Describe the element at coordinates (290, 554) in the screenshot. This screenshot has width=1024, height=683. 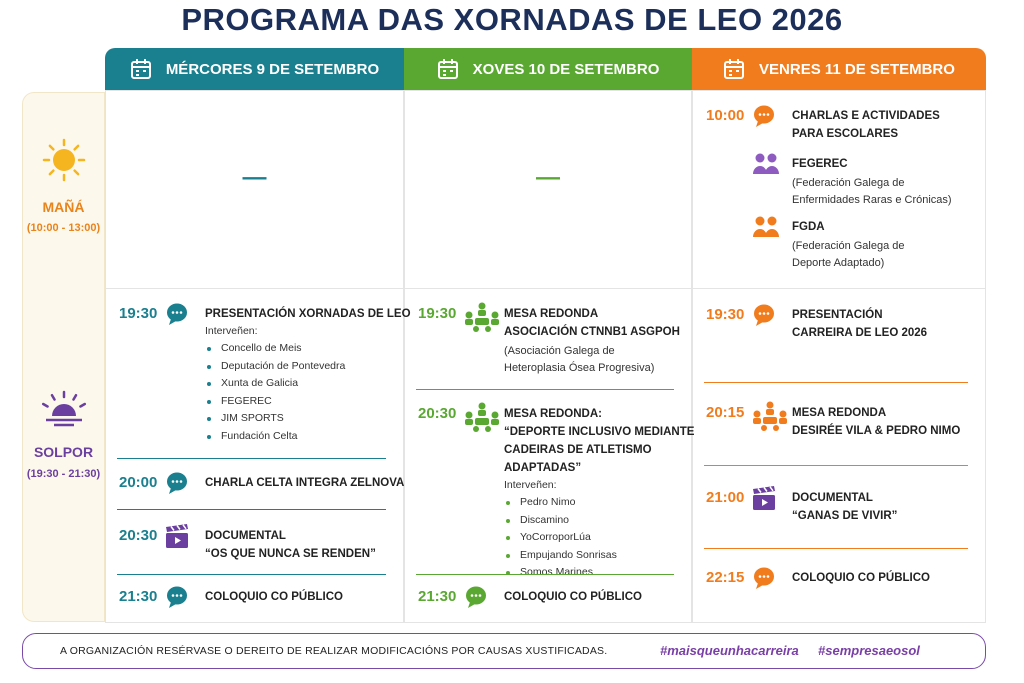
I see `event-title: “OS QUE NUNCA SE RENDEN”` at that location.